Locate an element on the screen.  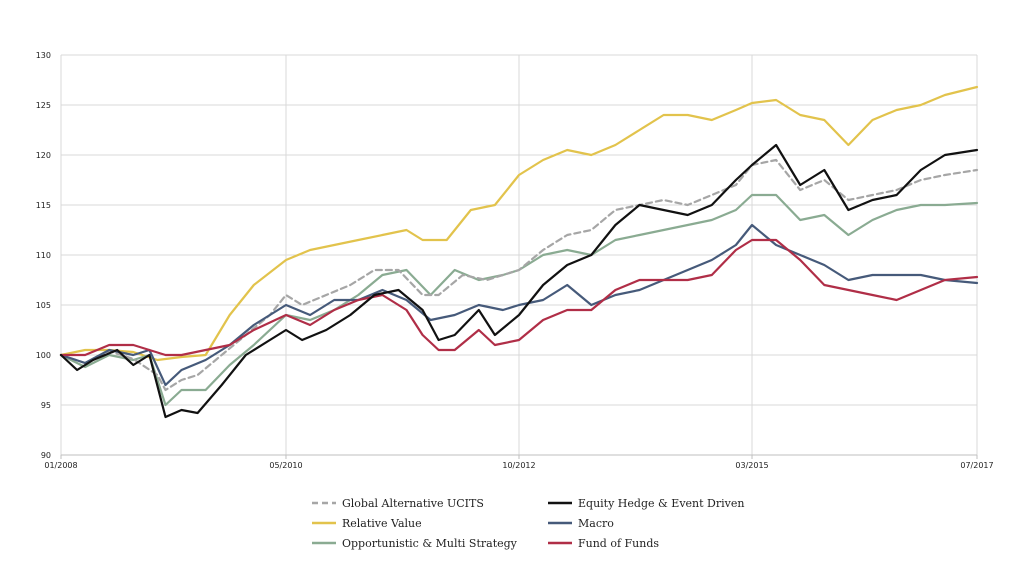
x-tick-label-2: 10/2012 is located at coordinates (518, 465).